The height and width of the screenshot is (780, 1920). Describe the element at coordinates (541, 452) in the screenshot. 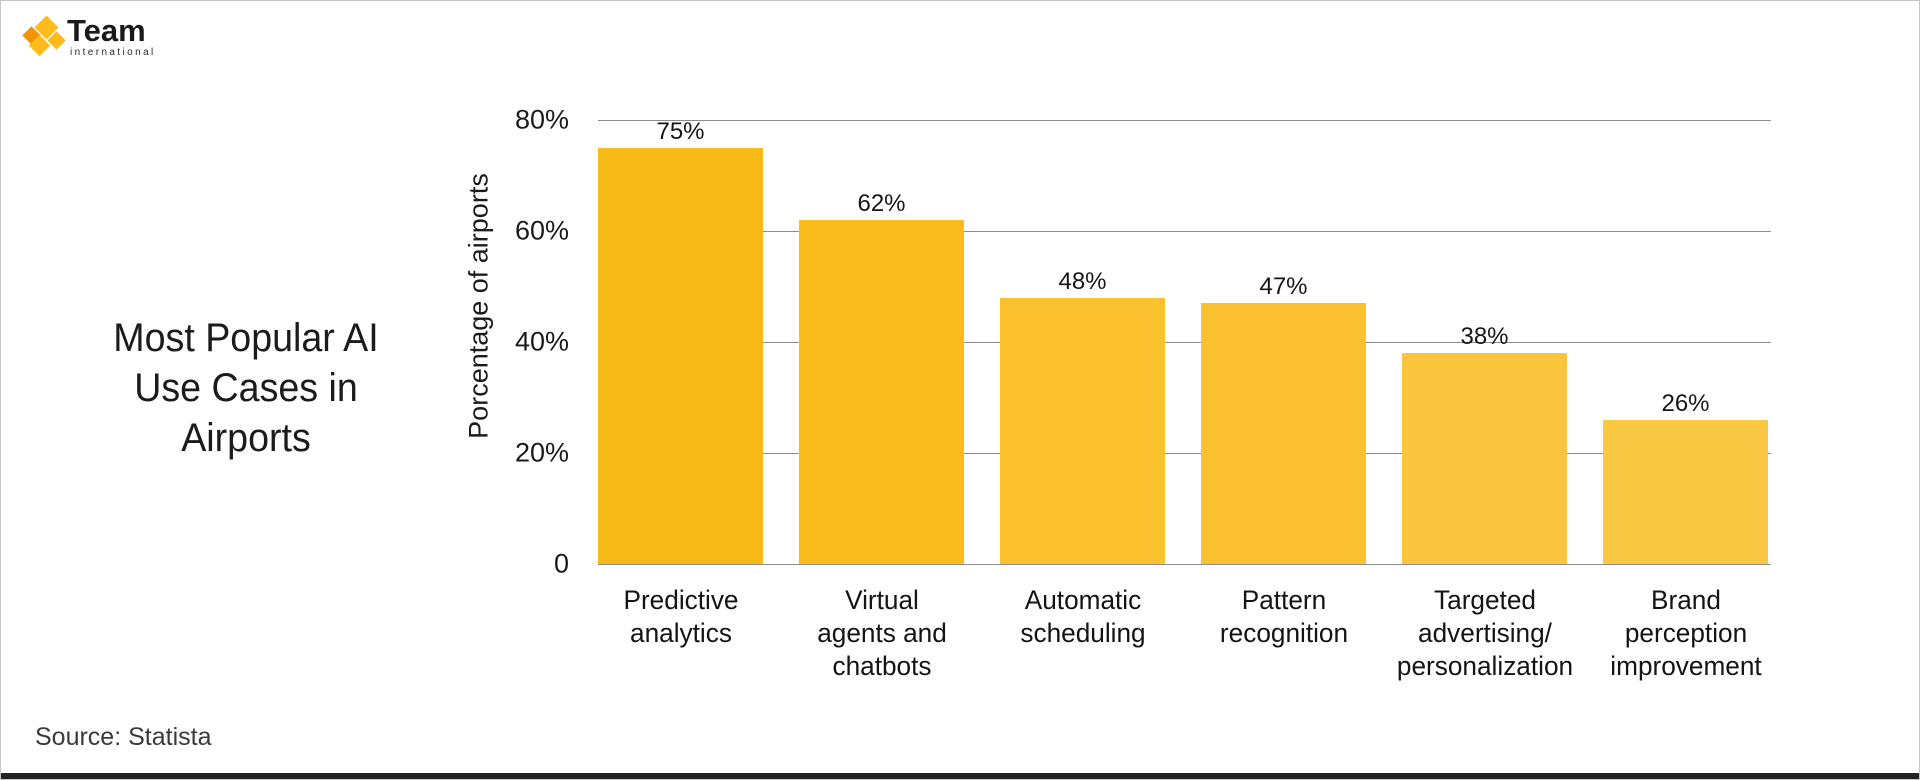

I see `y-tick-label-20: 20%` at that location.